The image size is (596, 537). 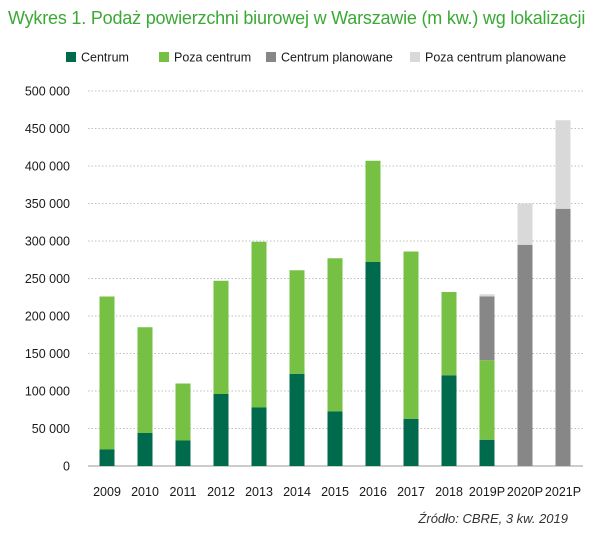 What do you see at coordinates (47, 392) in the screenshot?
I see `y-tick-label: 100 000` at bounding box center [47, 392].